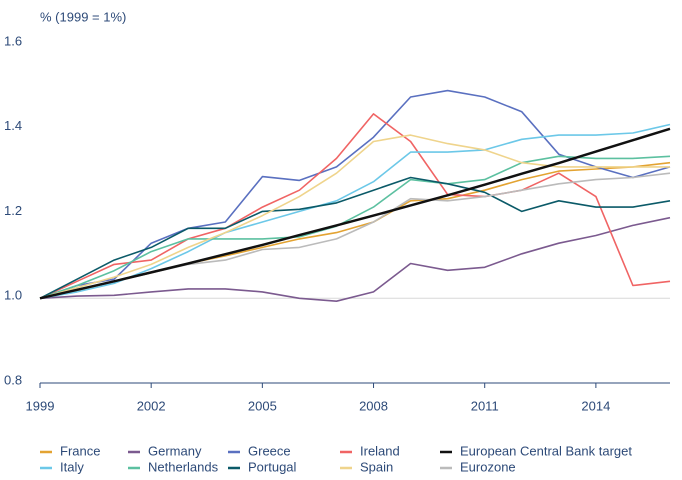 The image size is (682, 480). What do you see at coordinates (151, 405) in the screenshot?
I see `x-tick-label: 2002` at bounding box center [151, 405].